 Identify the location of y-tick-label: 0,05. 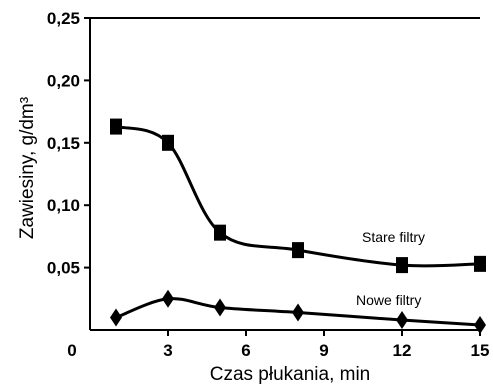
(63, 268).